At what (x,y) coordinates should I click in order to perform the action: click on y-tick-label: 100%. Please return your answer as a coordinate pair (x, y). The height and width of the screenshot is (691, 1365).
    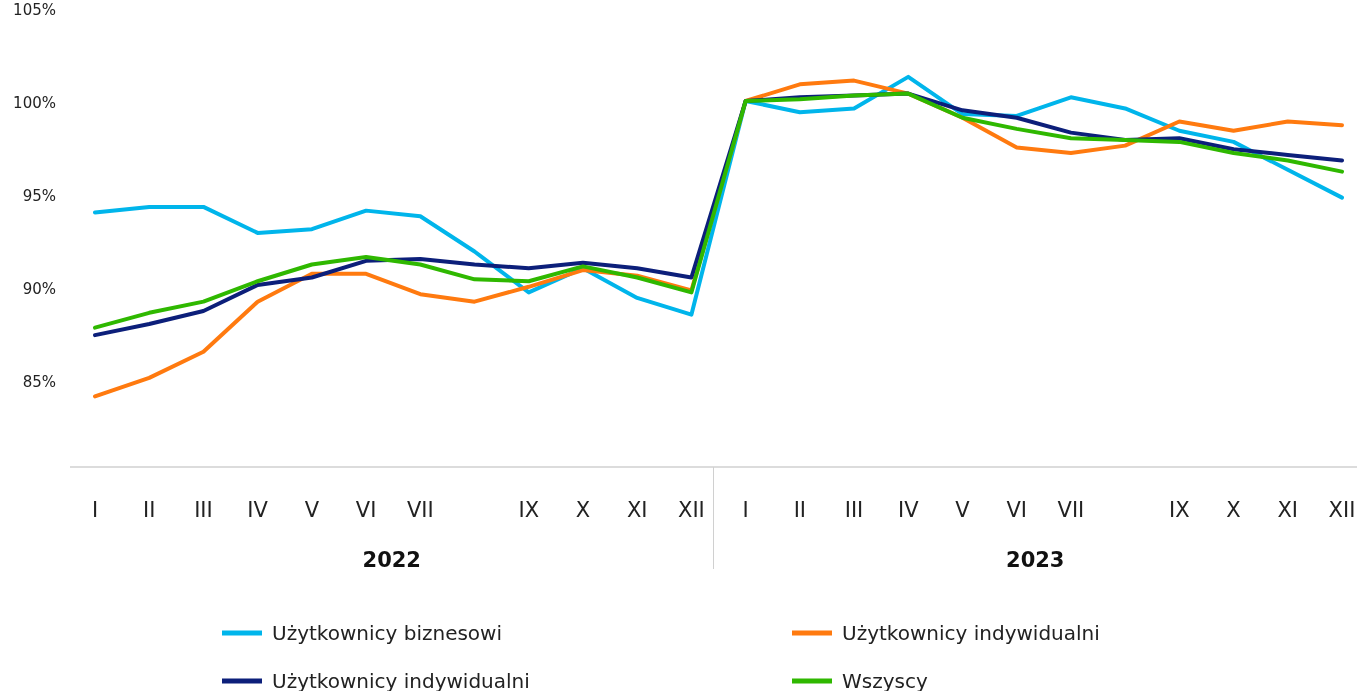
    Looking at the image, I should click on (34, 103).